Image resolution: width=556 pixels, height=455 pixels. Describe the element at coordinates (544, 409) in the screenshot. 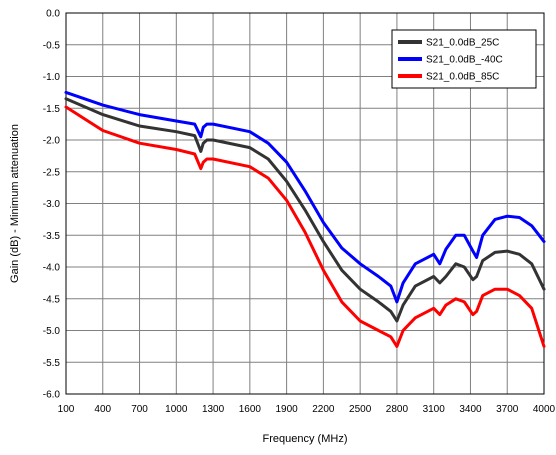

I see `x-tick-label: 4000` at that location.